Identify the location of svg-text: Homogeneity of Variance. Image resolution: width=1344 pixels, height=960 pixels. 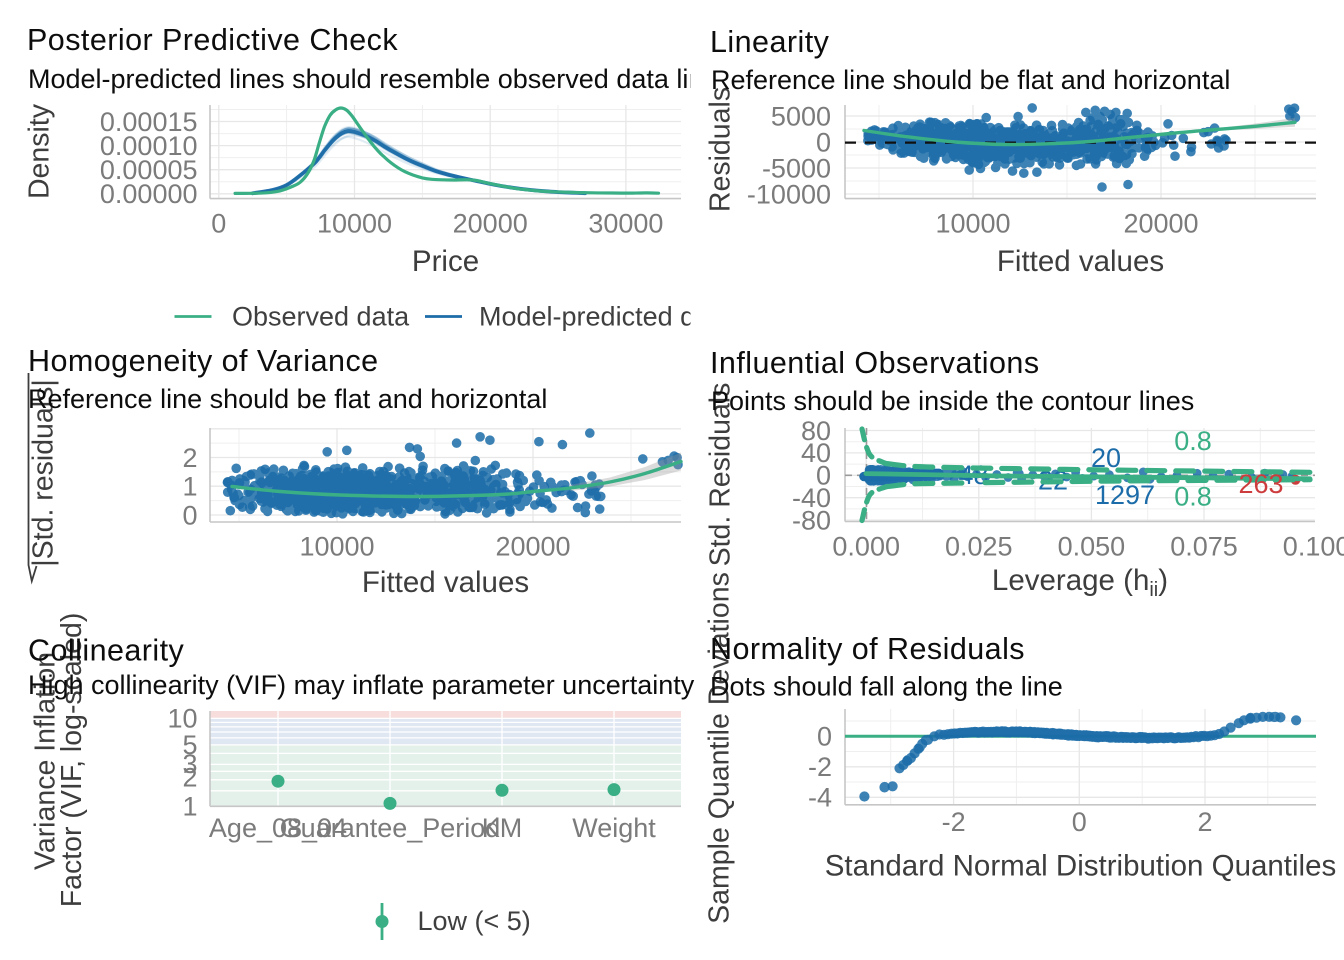
(203, 361).